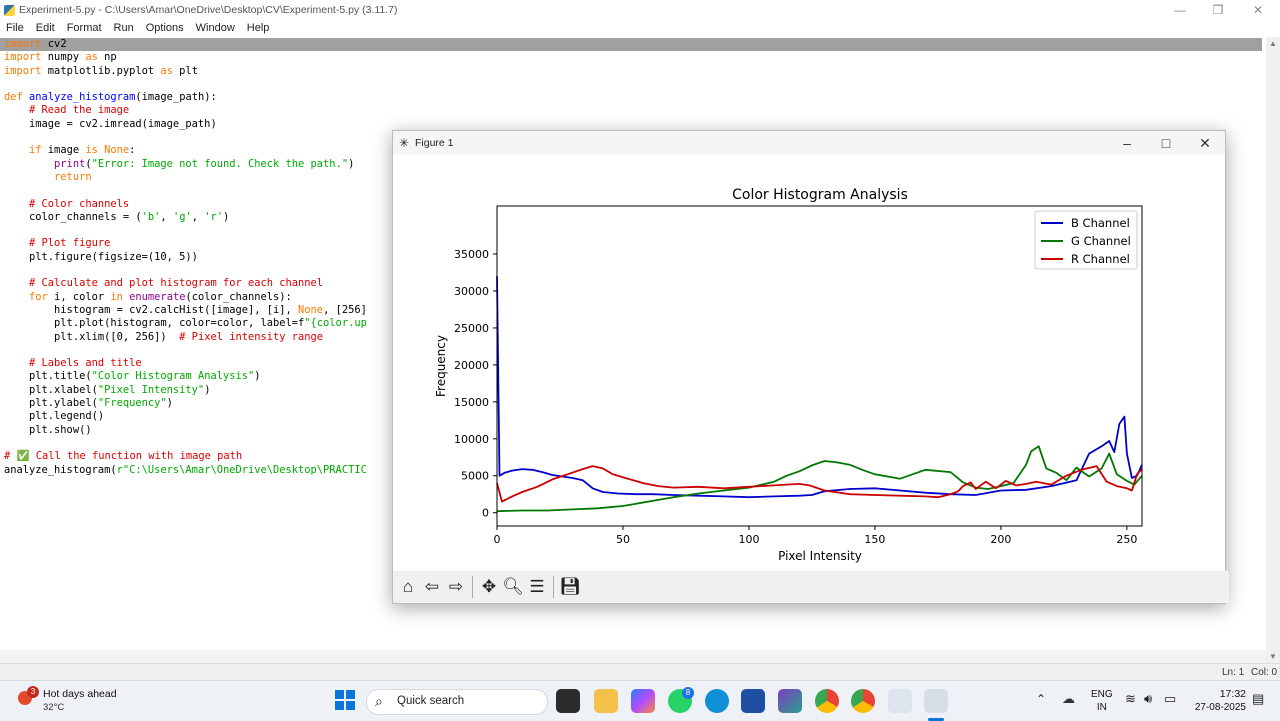 The image size is (1280, 721). I want to click on code-line: plt.figure(figsize=(10, 5)), so click(101, 256).